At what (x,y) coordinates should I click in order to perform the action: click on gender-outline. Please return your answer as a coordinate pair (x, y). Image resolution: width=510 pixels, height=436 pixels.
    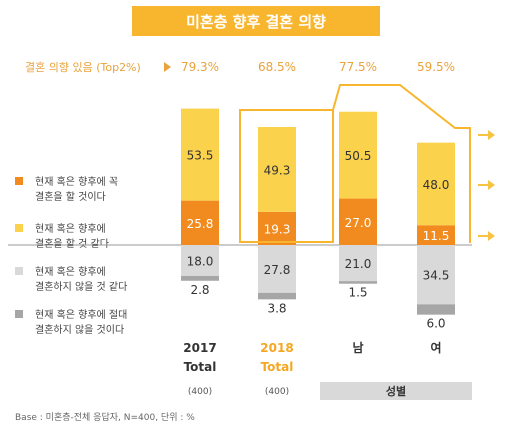
    Looking at the image, I should click on (286, 176).